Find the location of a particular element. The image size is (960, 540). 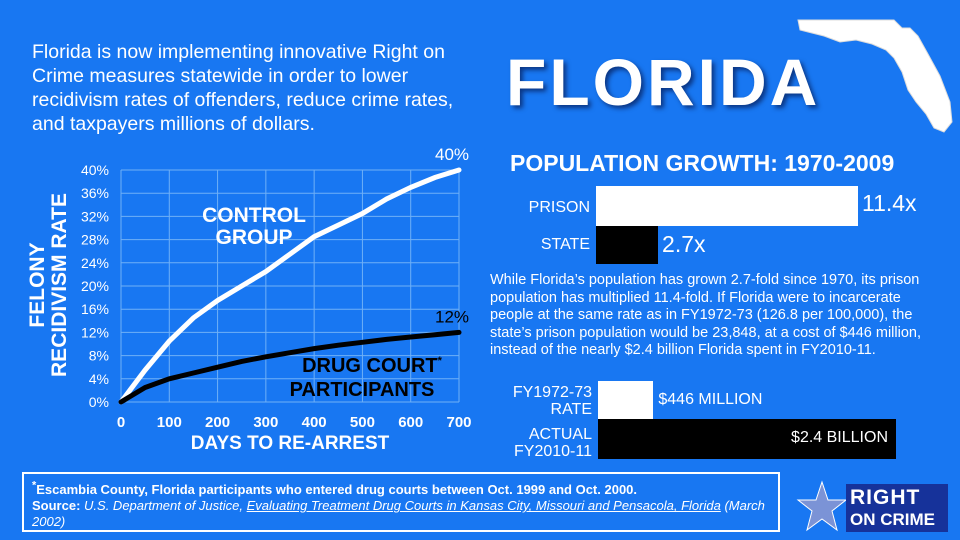

x-tick-label: 700 is located at coordinates (458, 422).